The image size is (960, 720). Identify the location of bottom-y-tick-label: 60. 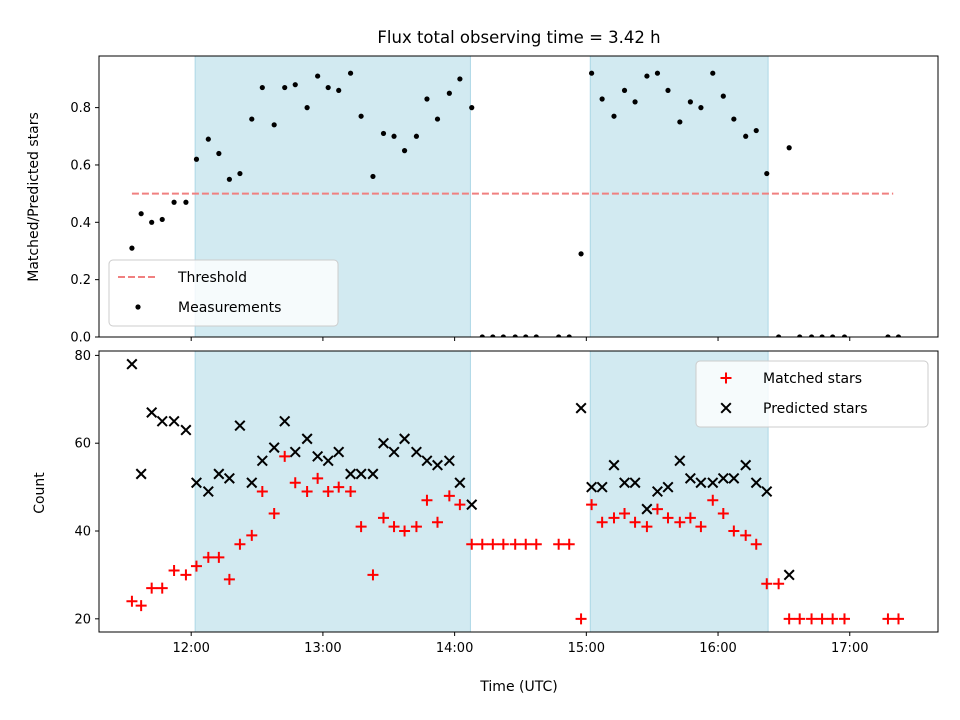
(82, 444).